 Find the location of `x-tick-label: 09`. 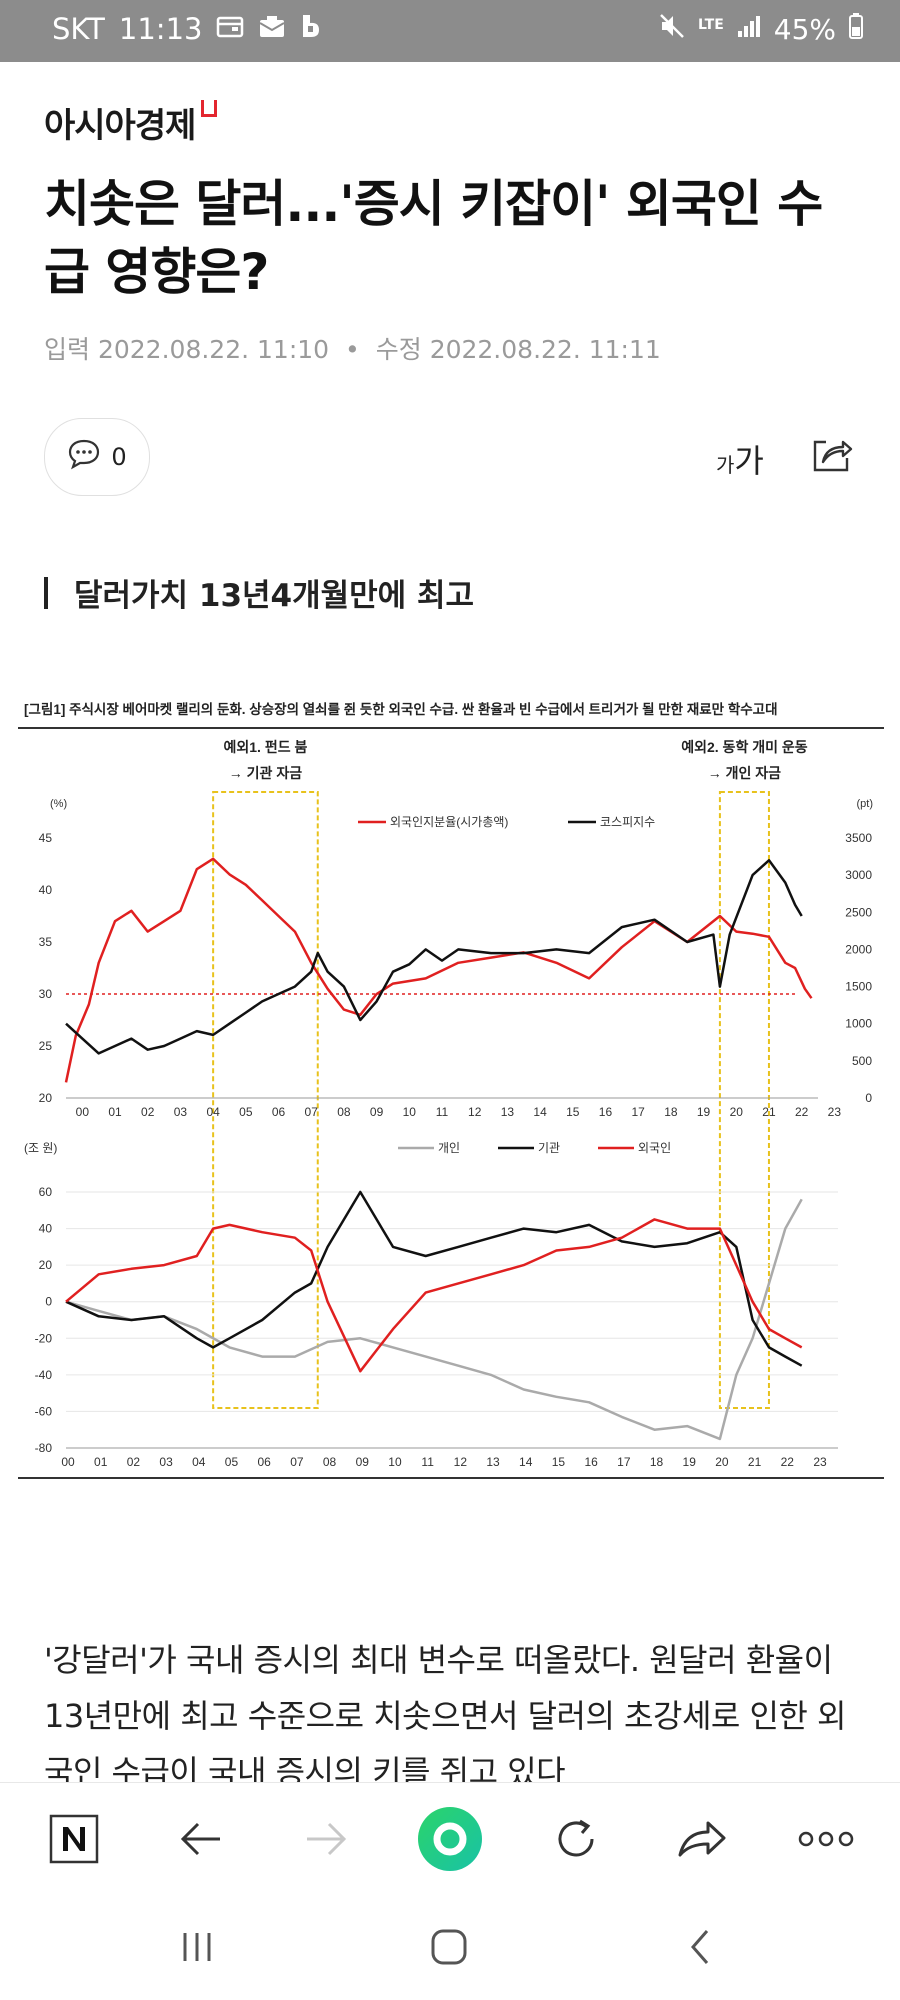

x-tick-label: 09 is located at coordinates (377, 1112).